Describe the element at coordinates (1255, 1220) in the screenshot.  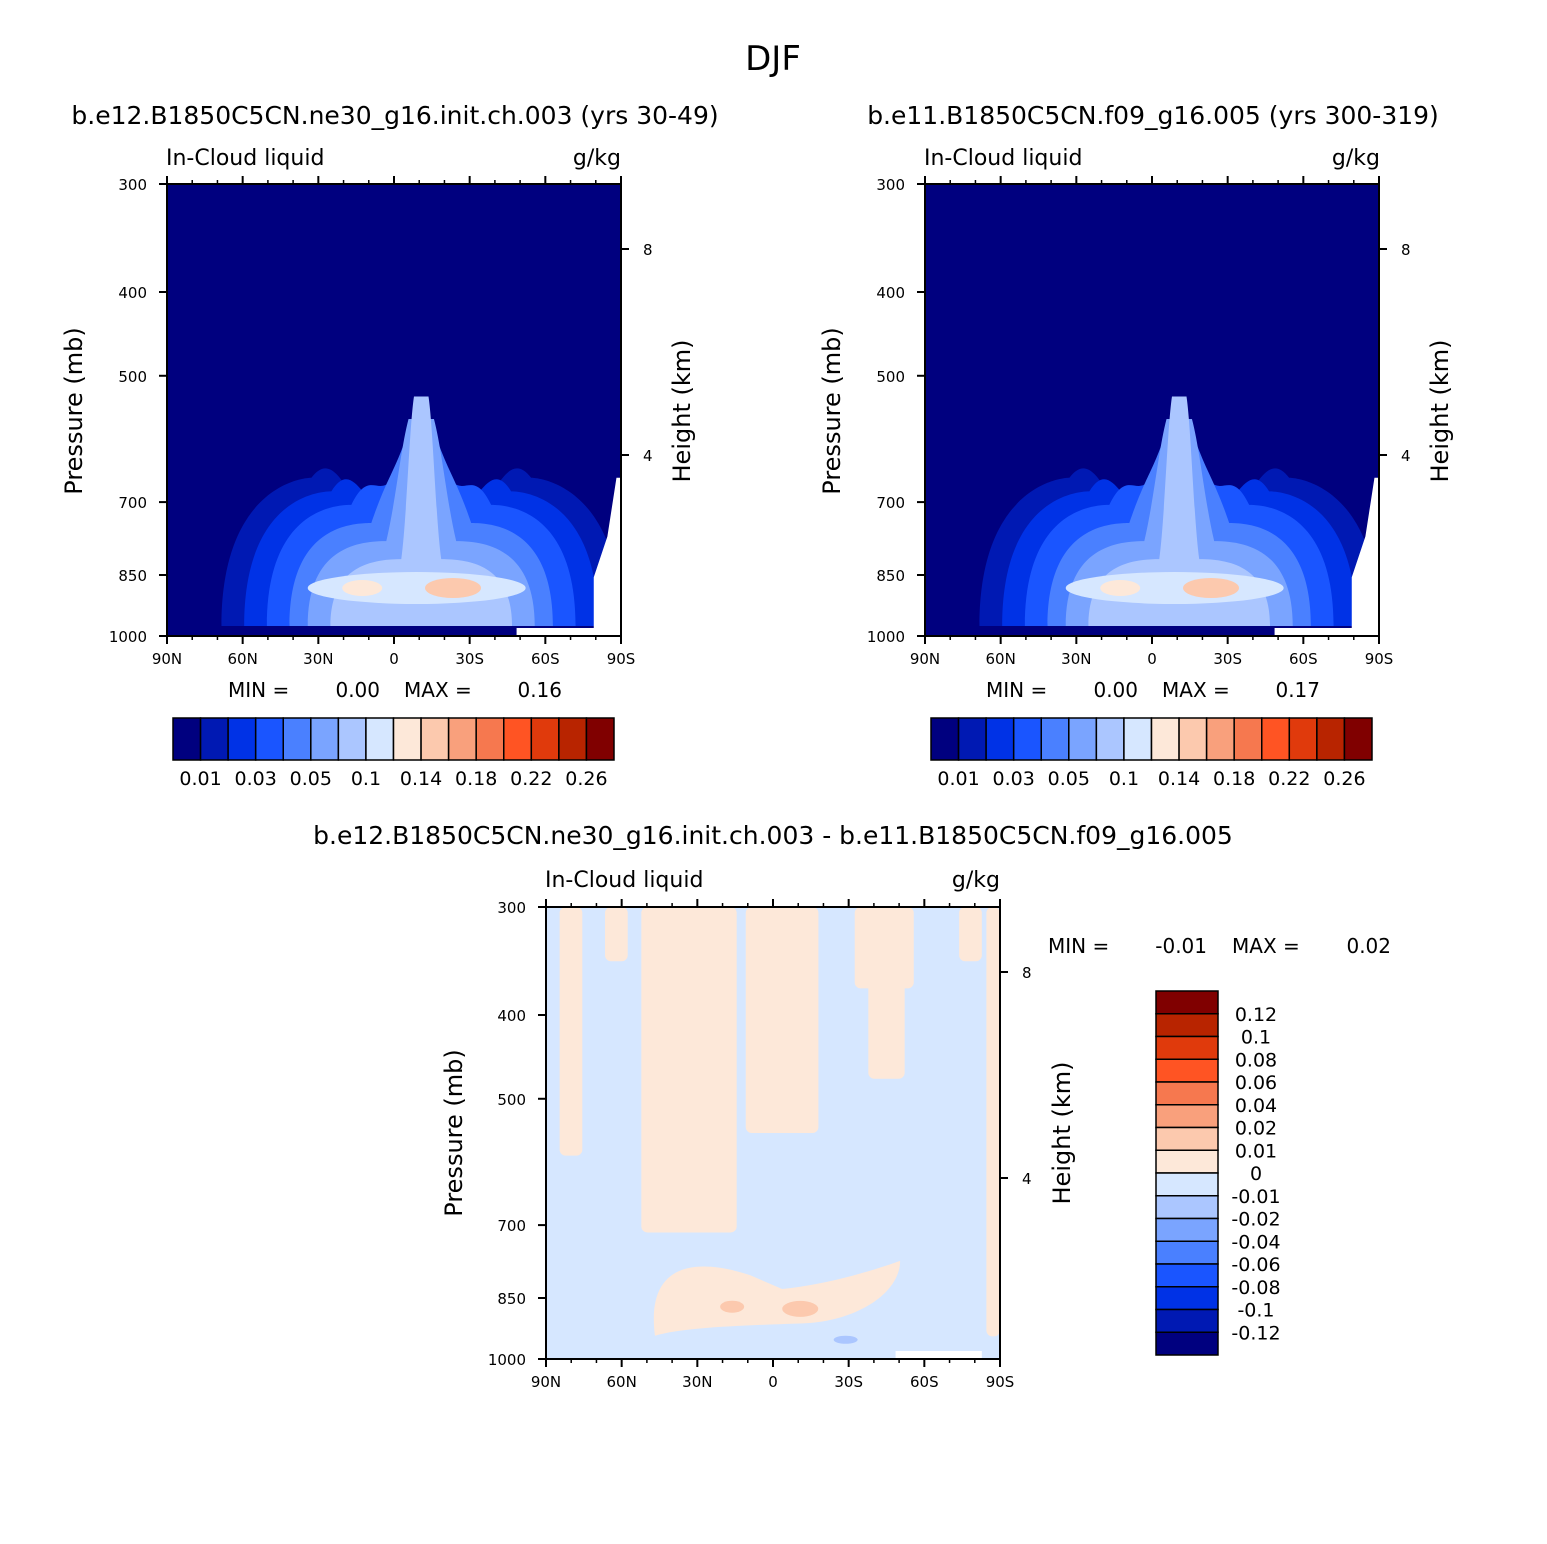
I see `colorbar-label: -0.02` at that location.